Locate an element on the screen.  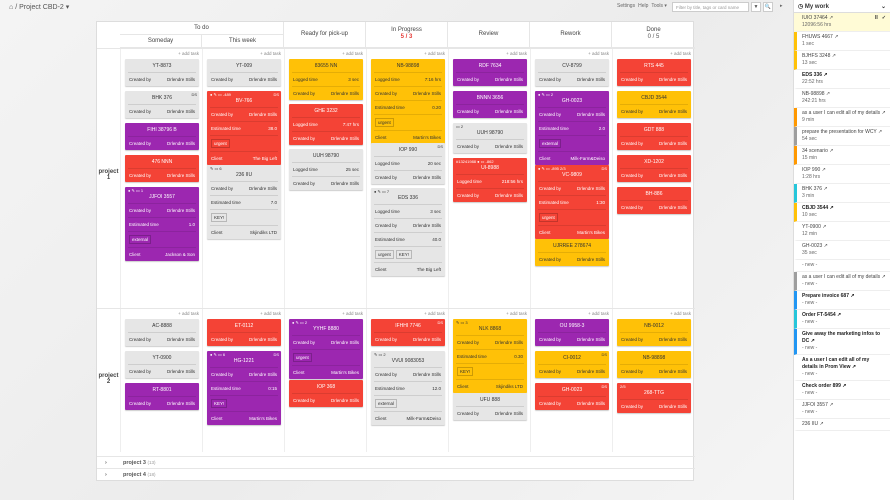
task-card: IOP 368 Created by Drlendre Stills is located at coordinates (326, 393).